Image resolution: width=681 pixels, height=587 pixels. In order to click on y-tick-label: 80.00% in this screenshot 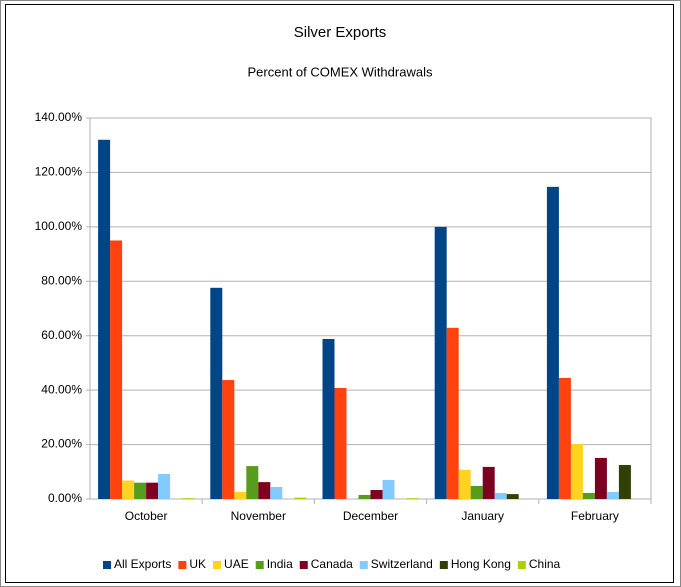, I will do `click(61, 280)`.